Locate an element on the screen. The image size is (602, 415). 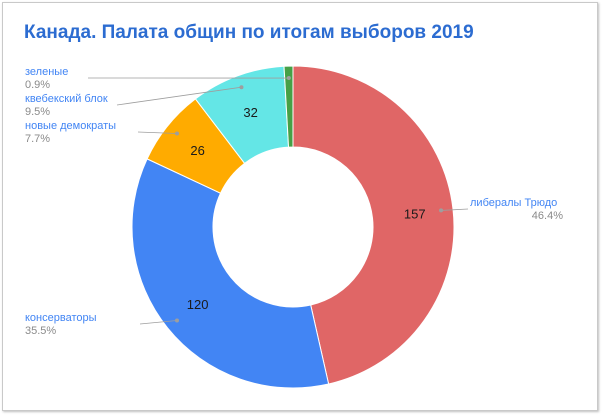
legend-label: либералы Трюдо is located at coordinates (513, 203).